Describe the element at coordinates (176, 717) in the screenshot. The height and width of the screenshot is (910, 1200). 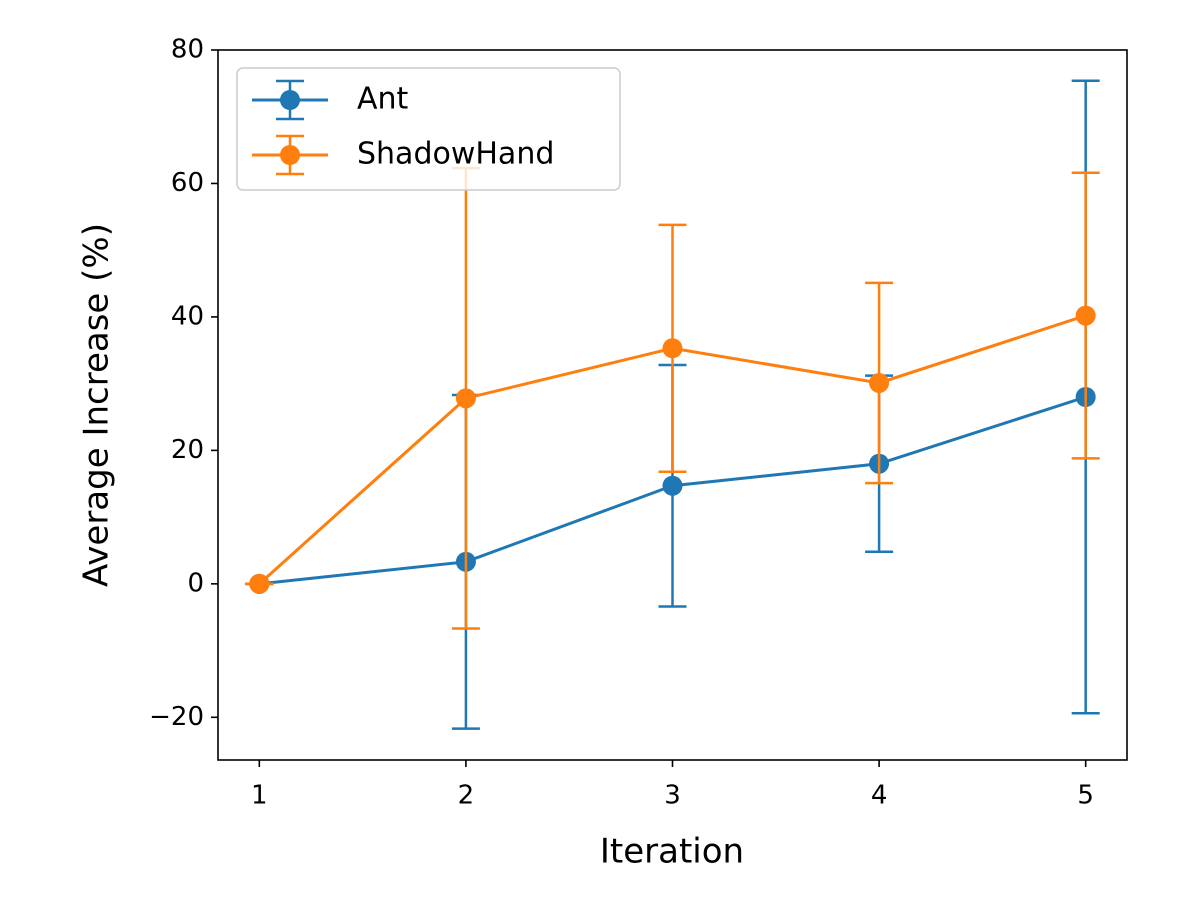
I see `y-tick-label: −20` at that location.